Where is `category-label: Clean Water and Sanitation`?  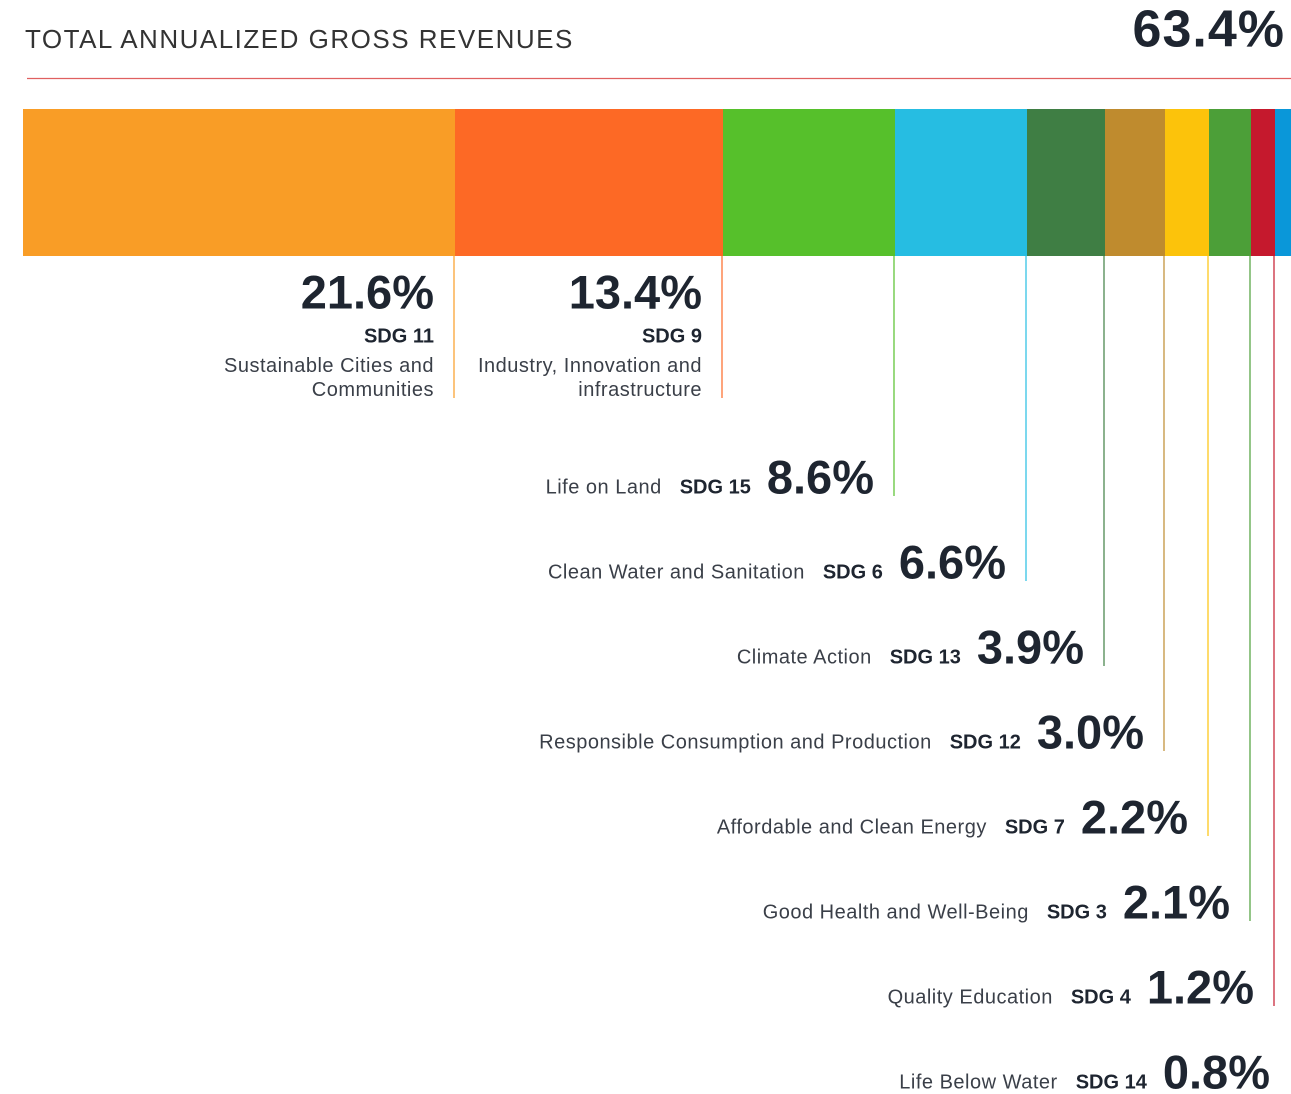
category-label: Clean Water and Sanitation is located at coordinates (676, 572).